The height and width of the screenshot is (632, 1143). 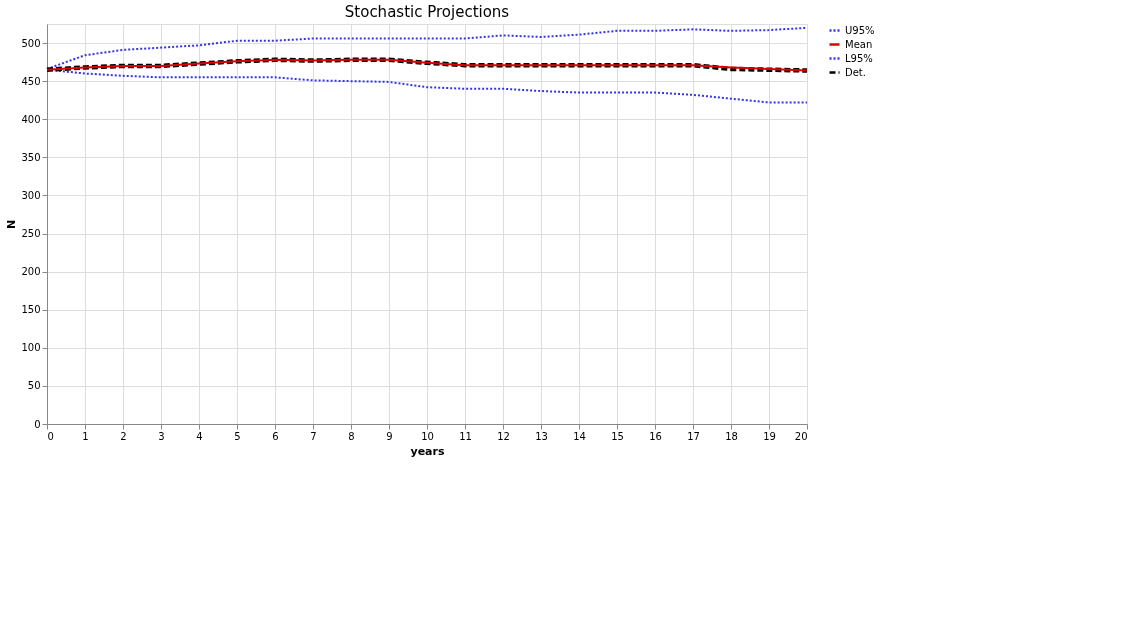 What do you see at coordinates (389, 436) in the screenshot?
I see `x-tick-label: 9` at bounding box center [389, 436].